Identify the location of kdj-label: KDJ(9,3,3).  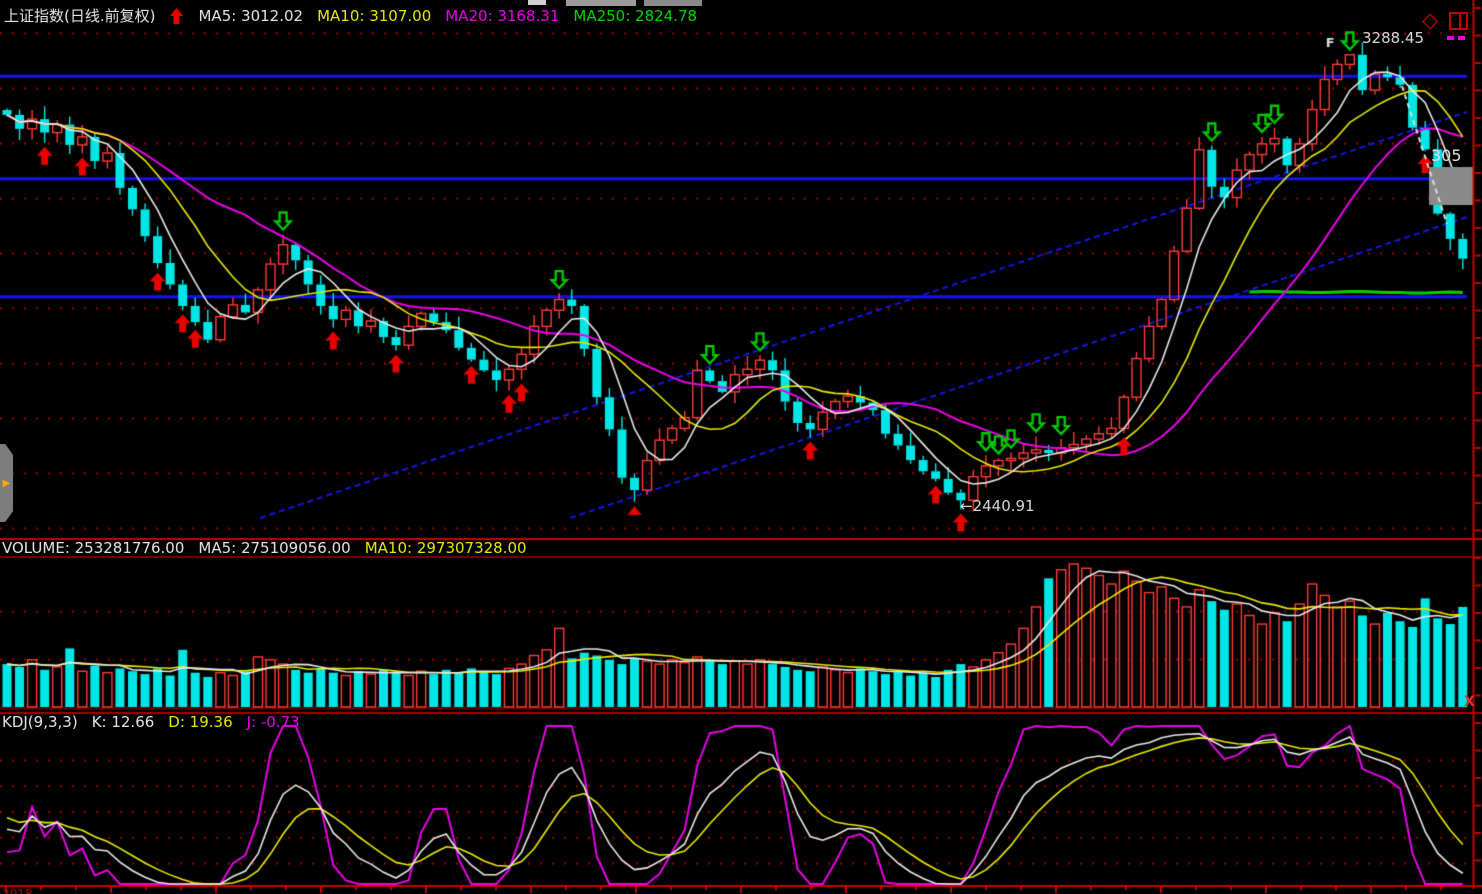
(40, 722).